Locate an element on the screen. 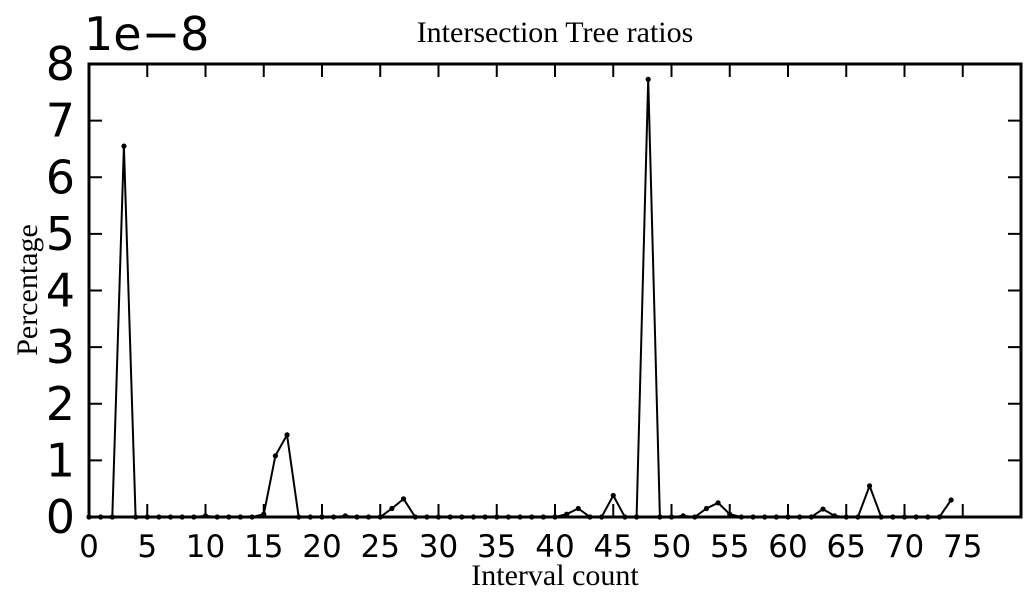 This screenshot has height=600, width=1035. y-axis-label: Percentage is located at coordinates (27, 290).